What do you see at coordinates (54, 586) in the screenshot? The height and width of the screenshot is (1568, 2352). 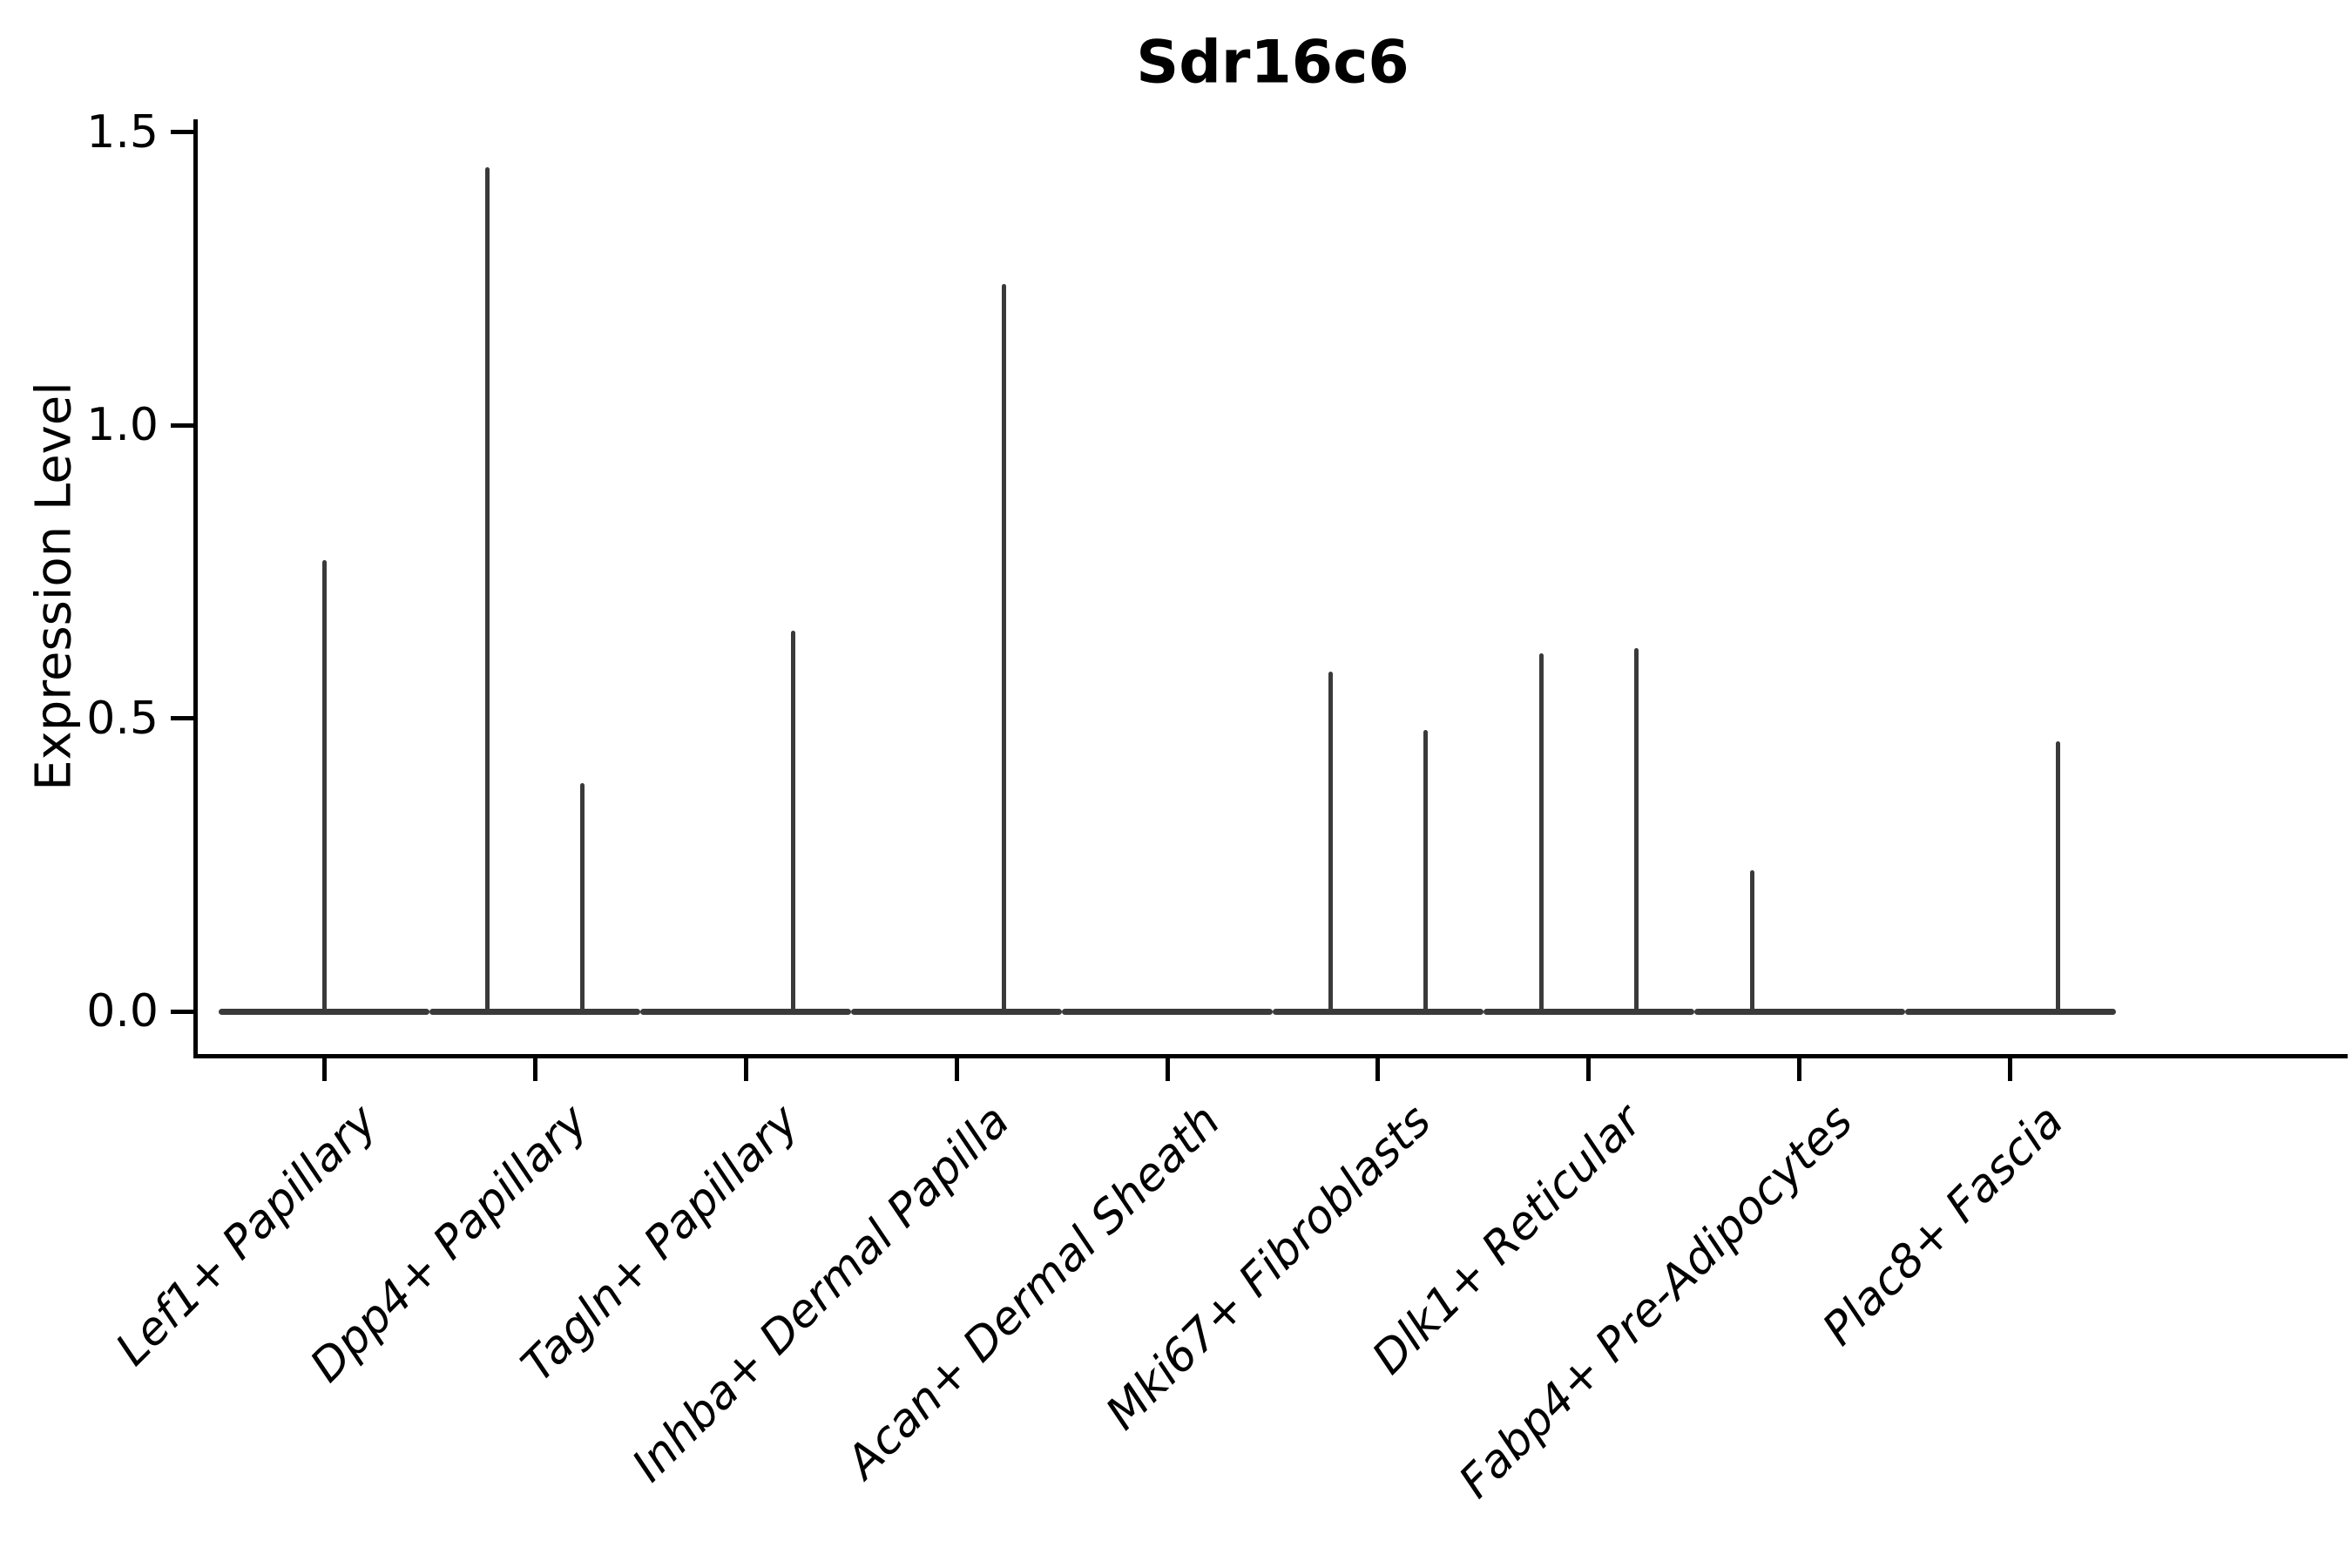 I see `y-axis-label: Expression Level` at bounding box center [54, 586].